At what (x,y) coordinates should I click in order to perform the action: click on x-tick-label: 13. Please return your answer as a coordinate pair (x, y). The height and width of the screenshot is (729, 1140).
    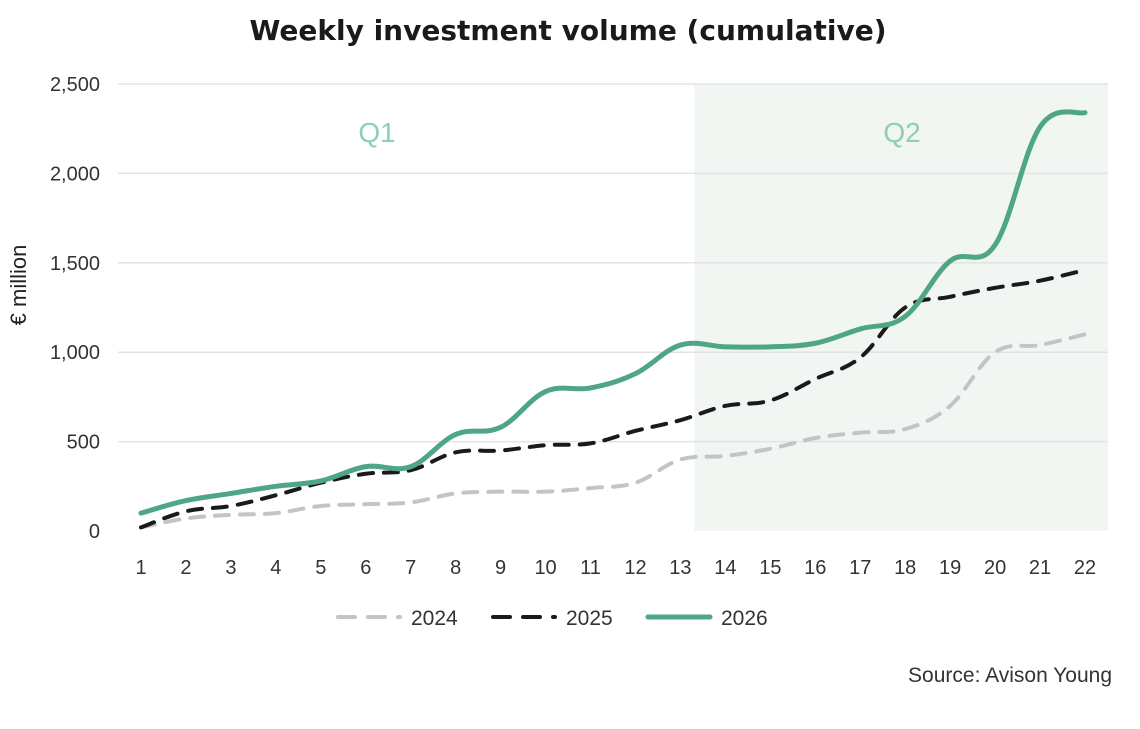
    Looking at the image, I should click on (680, 568).